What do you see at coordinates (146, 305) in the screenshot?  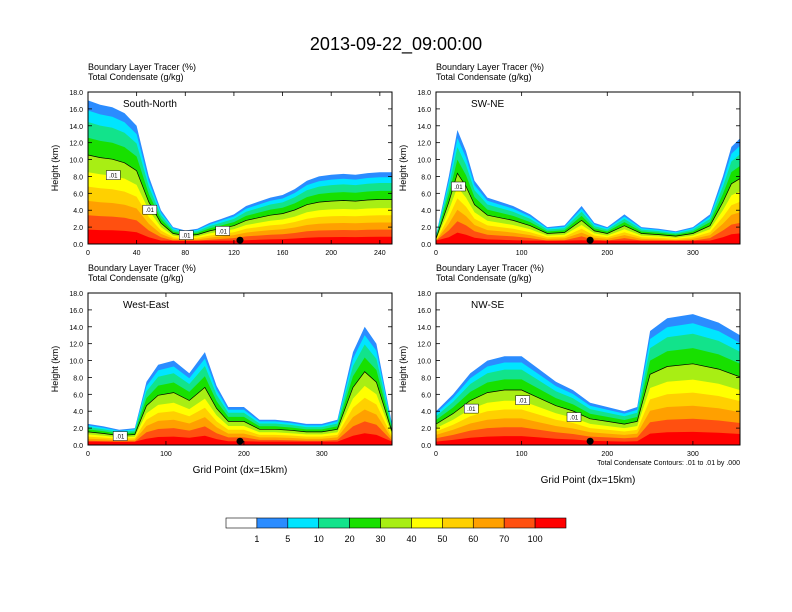 I see `section-label: West-East` at bounding box center [146, 305].